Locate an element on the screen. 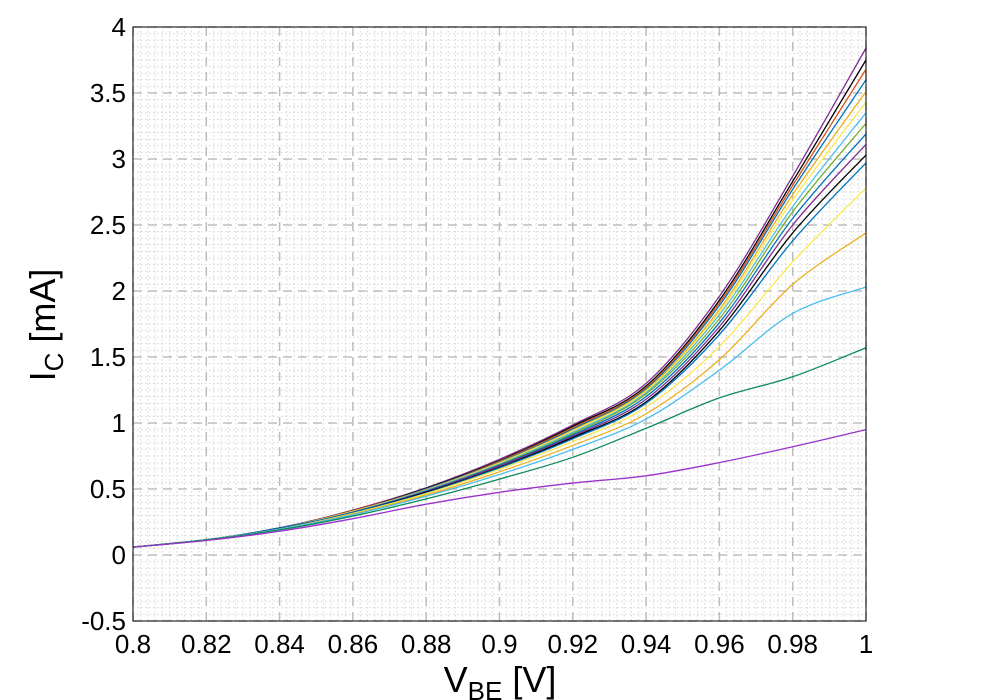 The width and height of the screenshot is (1000, 700). y-axis-title-unit: [mA] is located at coordinates (42, 311).